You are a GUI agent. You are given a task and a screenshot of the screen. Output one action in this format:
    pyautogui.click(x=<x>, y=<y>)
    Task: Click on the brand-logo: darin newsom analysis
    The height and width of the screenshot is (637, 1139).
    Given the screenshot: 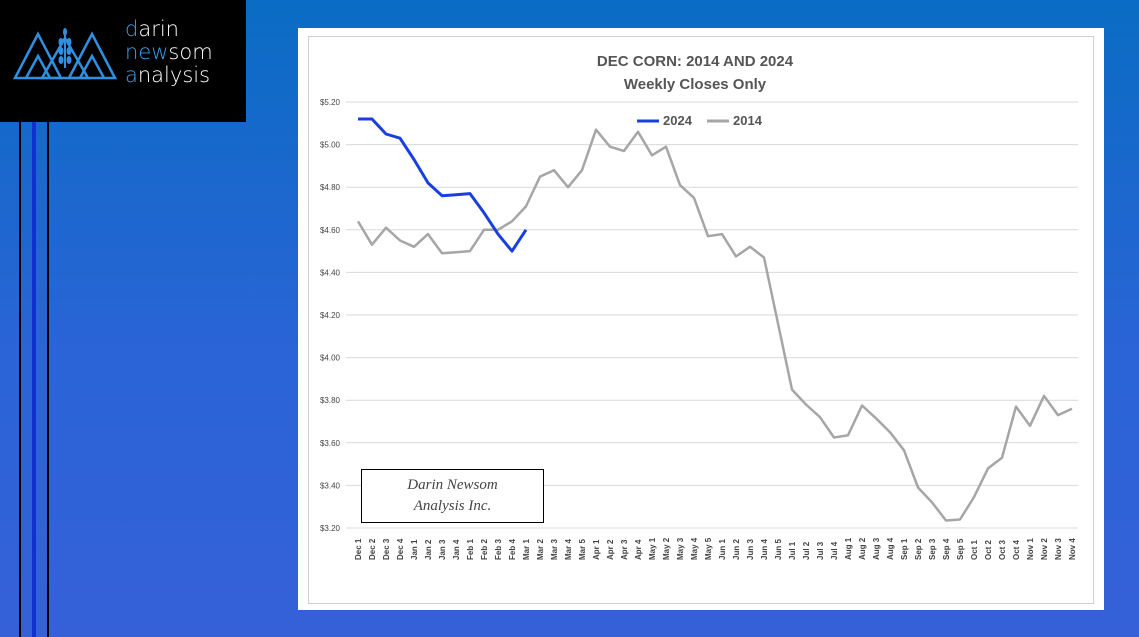 What is the action you would take?
    pyautogui.click(x=123, y=61)
    